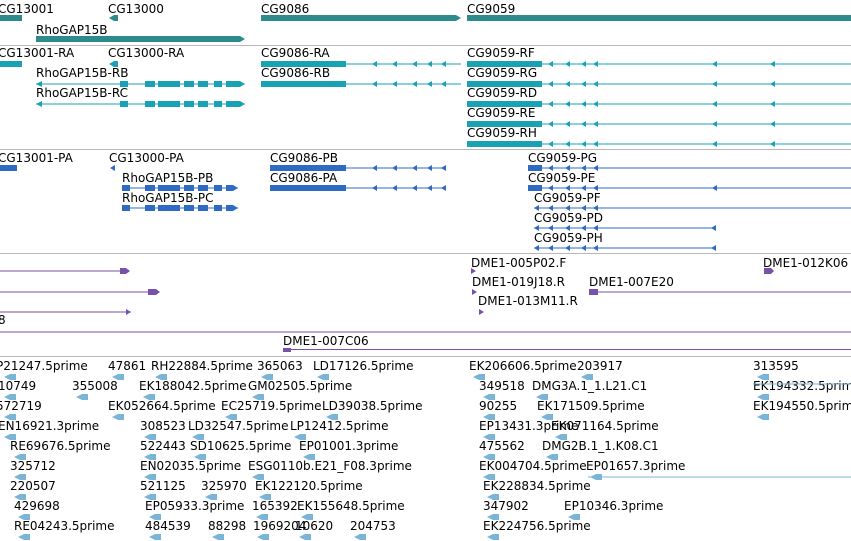  I want to click on est-label: 88298, so click(227, 526).